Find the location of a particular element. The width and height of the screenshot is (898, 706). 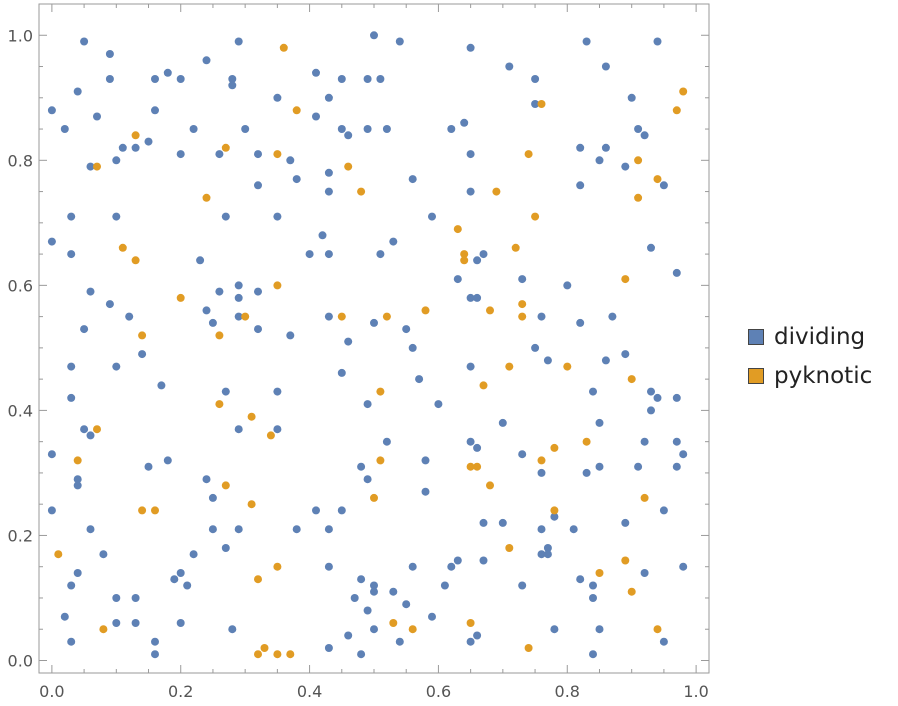

x-tick-label: 1.0 is located at coordinates (695, 691).